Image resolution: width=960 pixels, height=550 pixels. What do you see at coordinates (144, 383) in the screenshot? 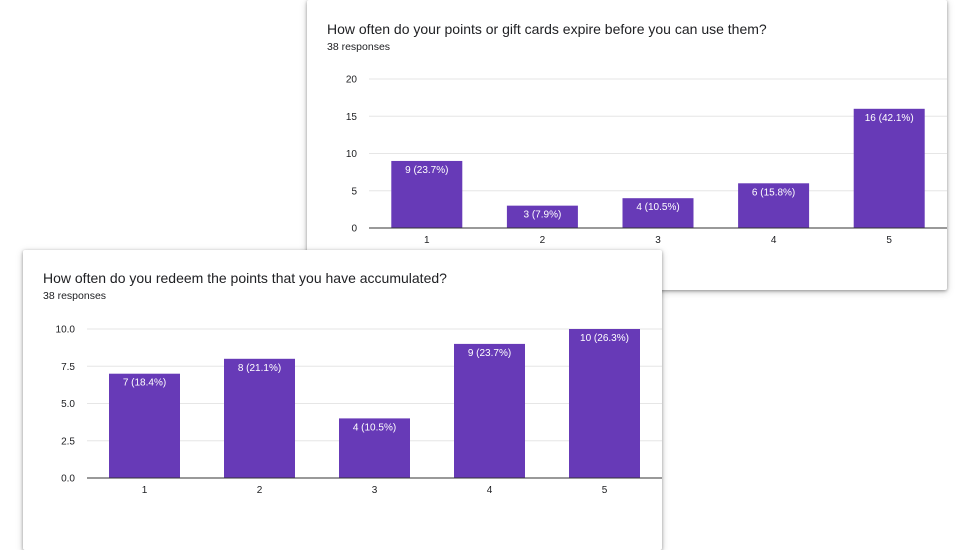
I see `bar-data-label: 7 (18.4%)` at bounding box center [144, 383].